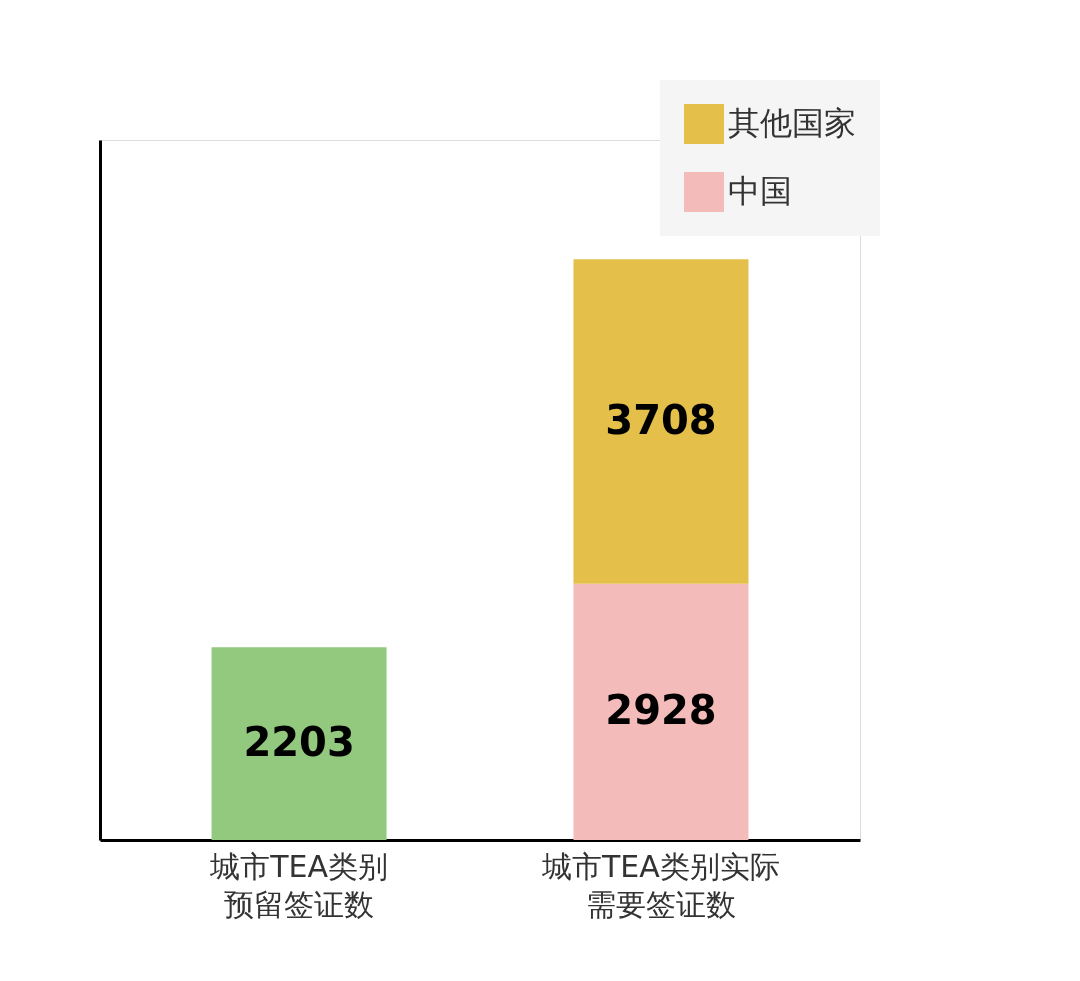 This screenshot has width=1080, height=981. I want to click on x-tick-label: 城市TEA类别预留签证数, so click(298, 885).